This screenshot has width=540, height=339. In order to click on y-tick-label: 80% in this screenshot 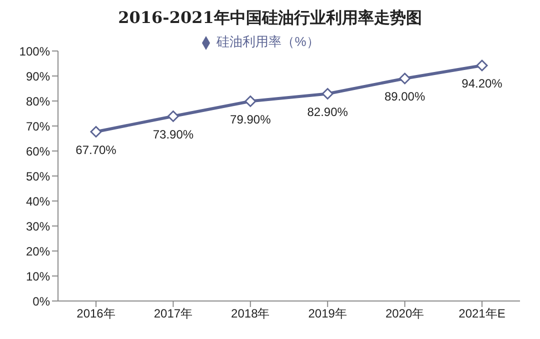, I will do `click(38, 101)`.